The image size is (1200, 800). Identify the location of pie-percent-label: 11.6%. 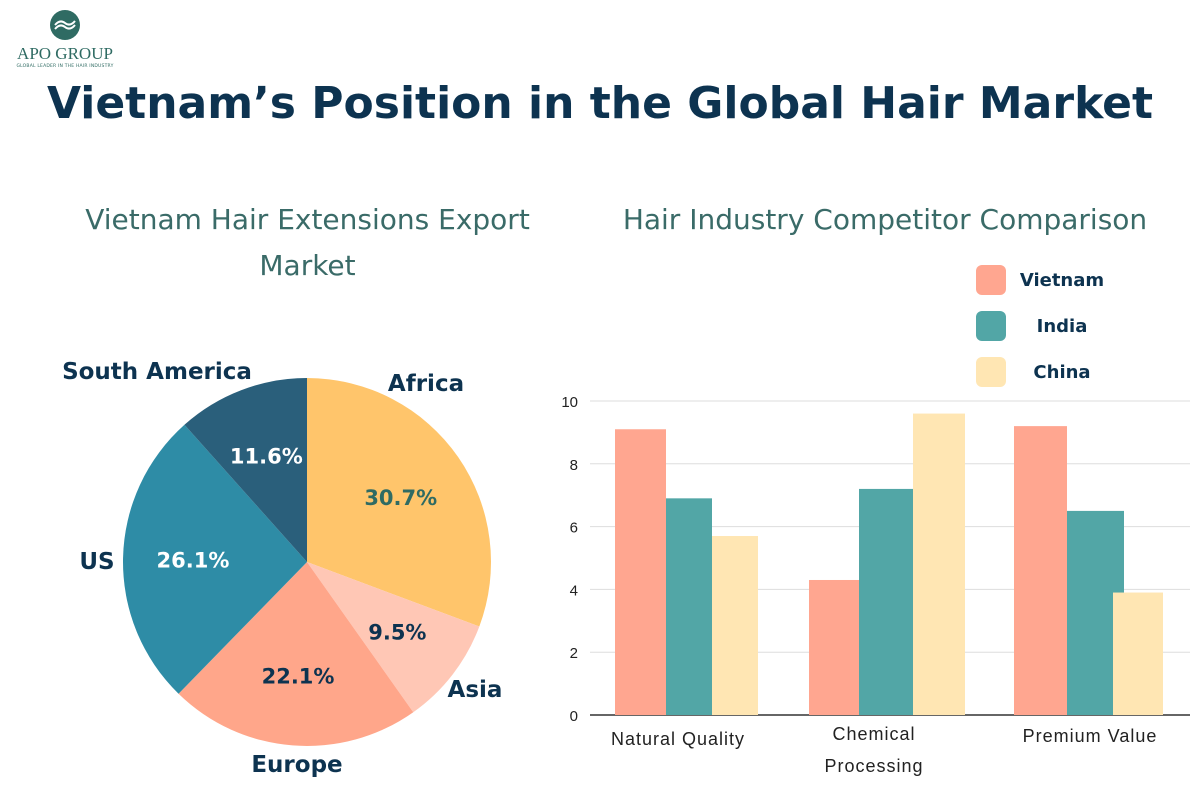
(266, 456).